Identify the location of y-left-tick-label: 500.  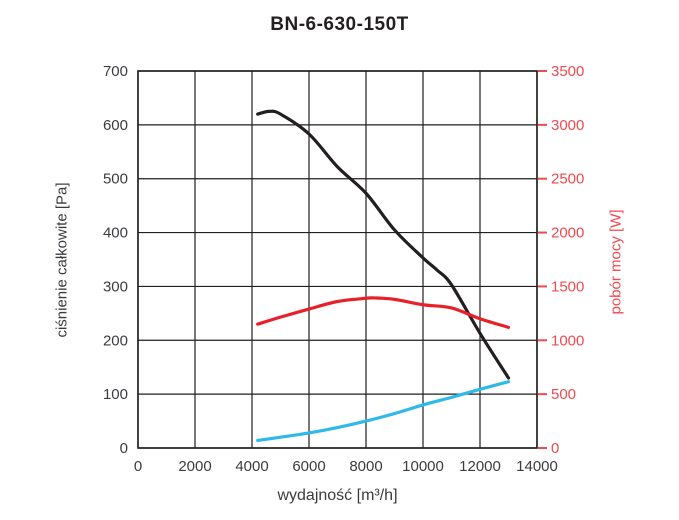
(115, 179).